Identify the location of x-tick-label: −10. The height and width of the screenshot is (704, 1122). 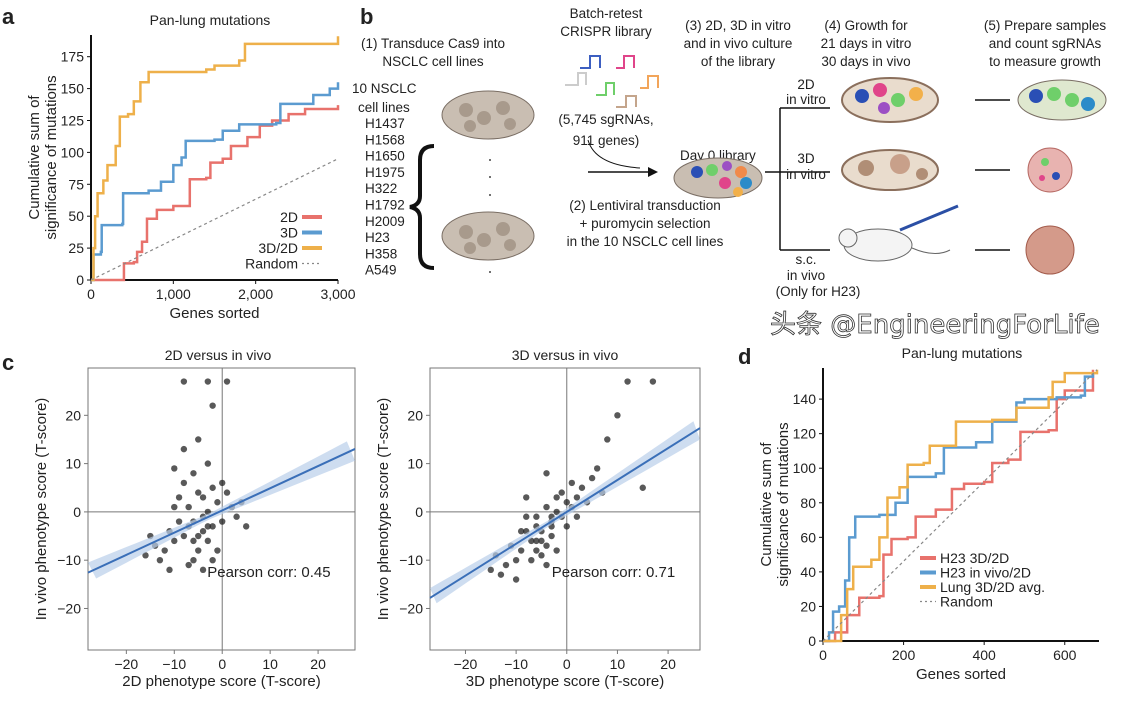
(516, 664).